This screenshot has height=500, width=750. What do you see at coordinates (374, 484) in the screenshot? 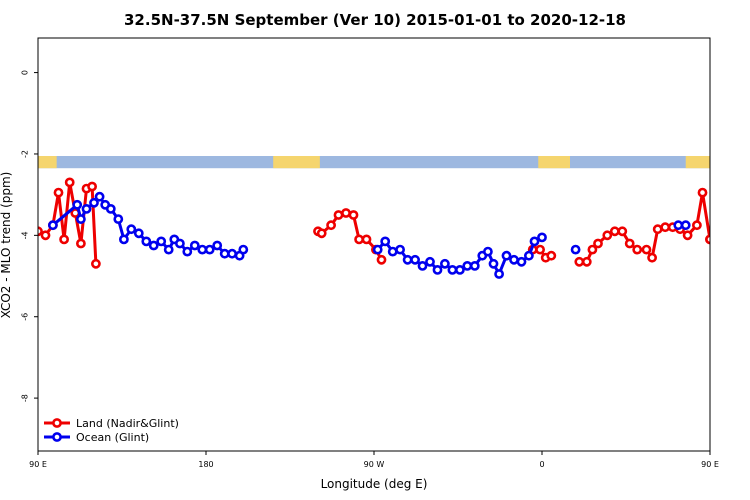
I see `x-axis-label: Longitude (deg E)` at bounding box center [374, 484].